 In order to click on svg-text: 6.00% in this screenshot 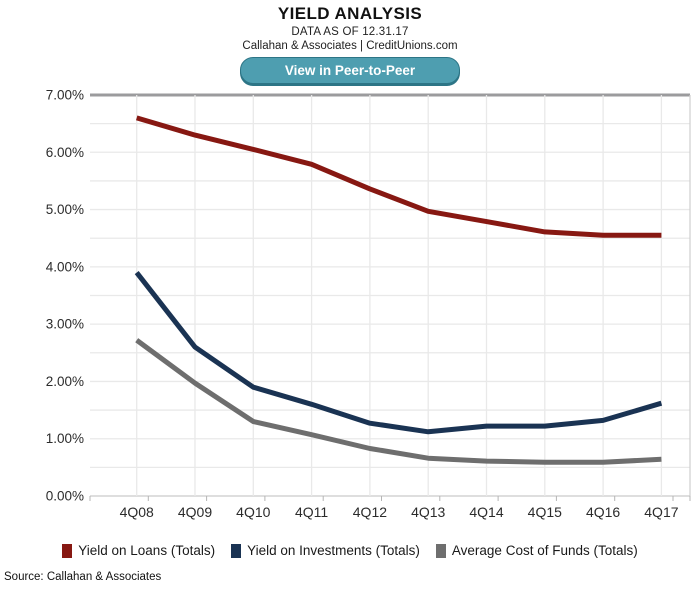, I will do `click(65, 152)`.